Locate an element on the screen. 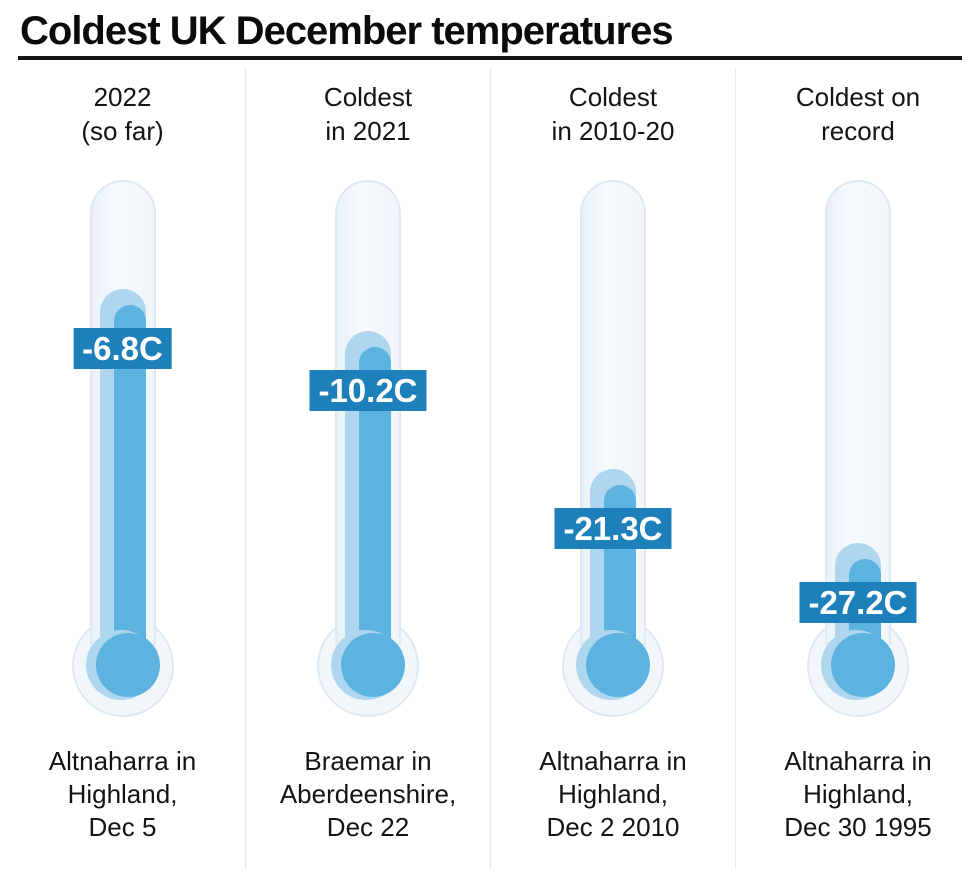  temperature-badge: -27.2C is located at coordinates (858, 602).